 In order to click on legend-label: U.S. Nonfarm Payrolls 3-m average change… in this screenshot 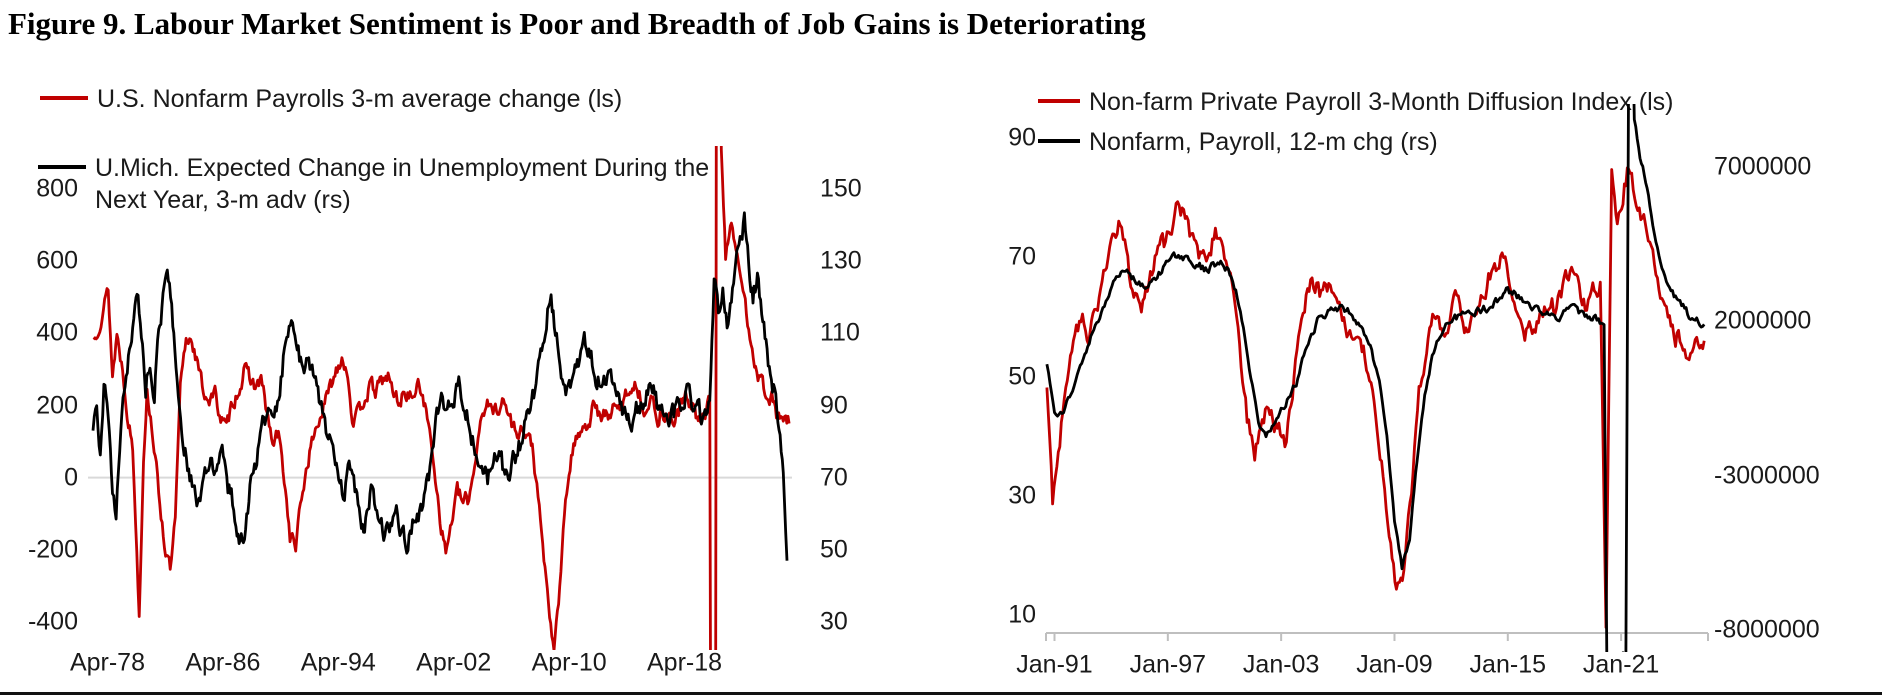, I will do `click(360, 99)`.